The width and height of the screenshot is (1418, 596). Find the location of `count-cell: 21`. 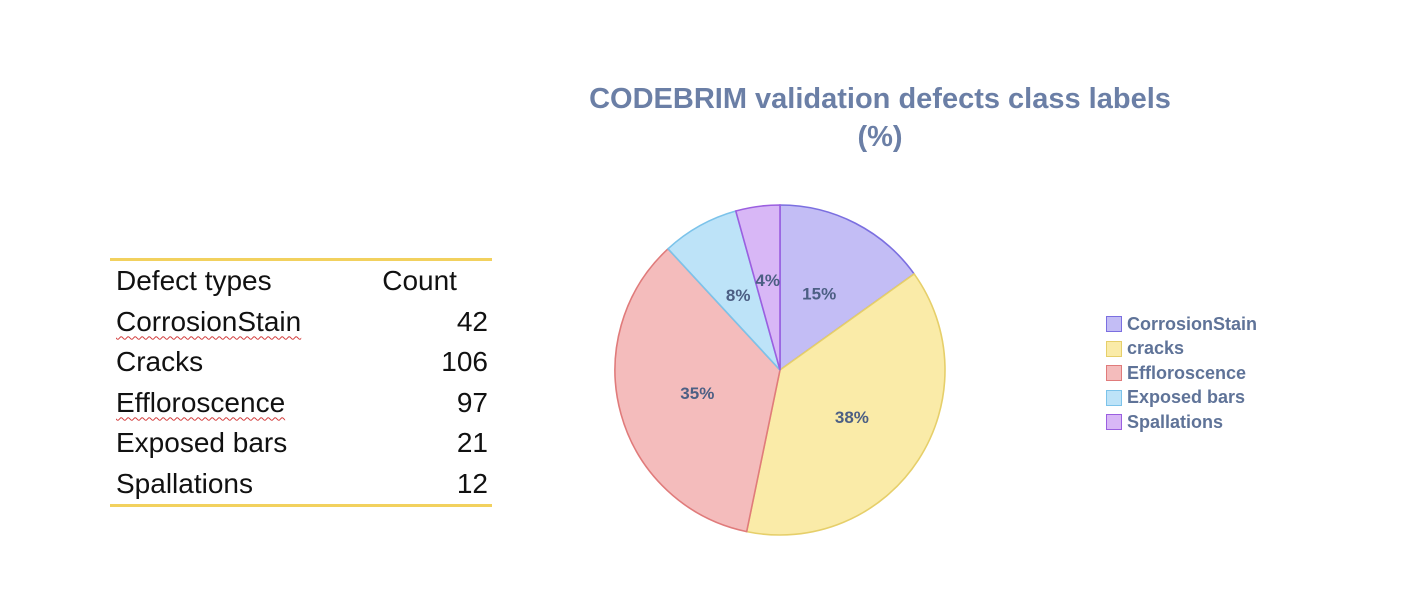

count-cell: 21 is located at coordinates (472, 442).